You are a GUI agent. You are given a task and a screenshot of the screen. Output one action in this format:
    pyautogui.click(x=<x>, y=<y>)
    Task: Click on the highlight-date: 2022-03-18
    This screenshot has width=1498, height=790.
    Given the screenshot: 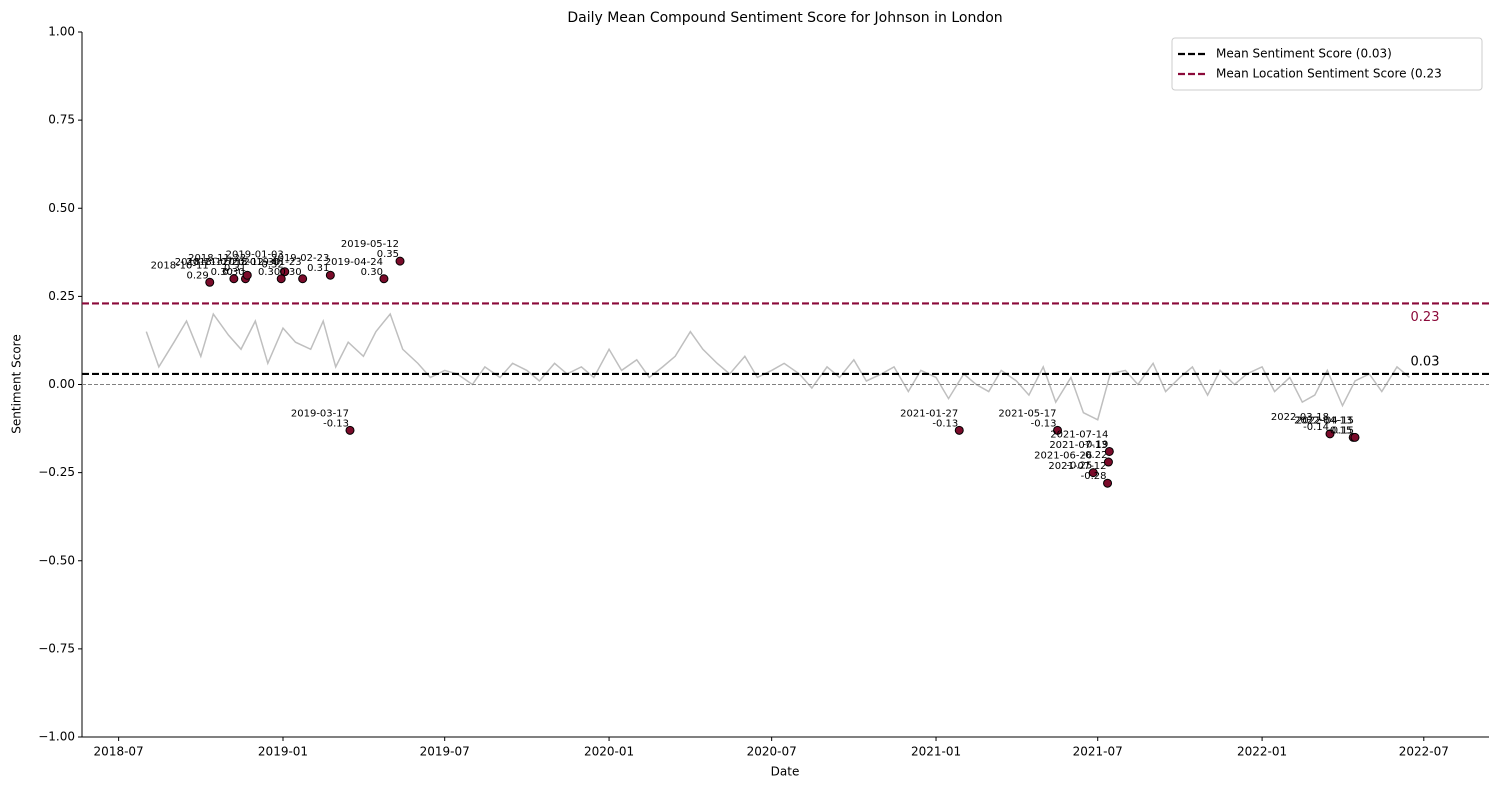 What is the action you would take?
    pyautogui.click(x=1300, y=417)
    